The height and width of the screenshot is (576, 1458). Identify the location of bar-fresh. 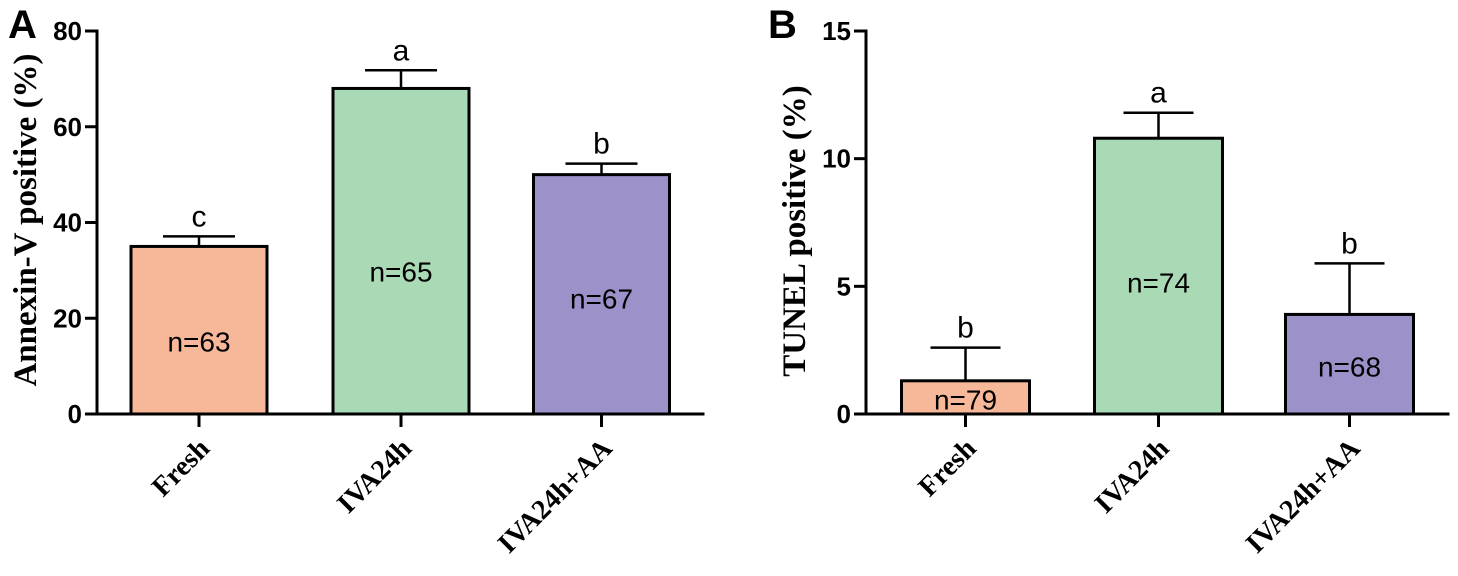
(199, 330).